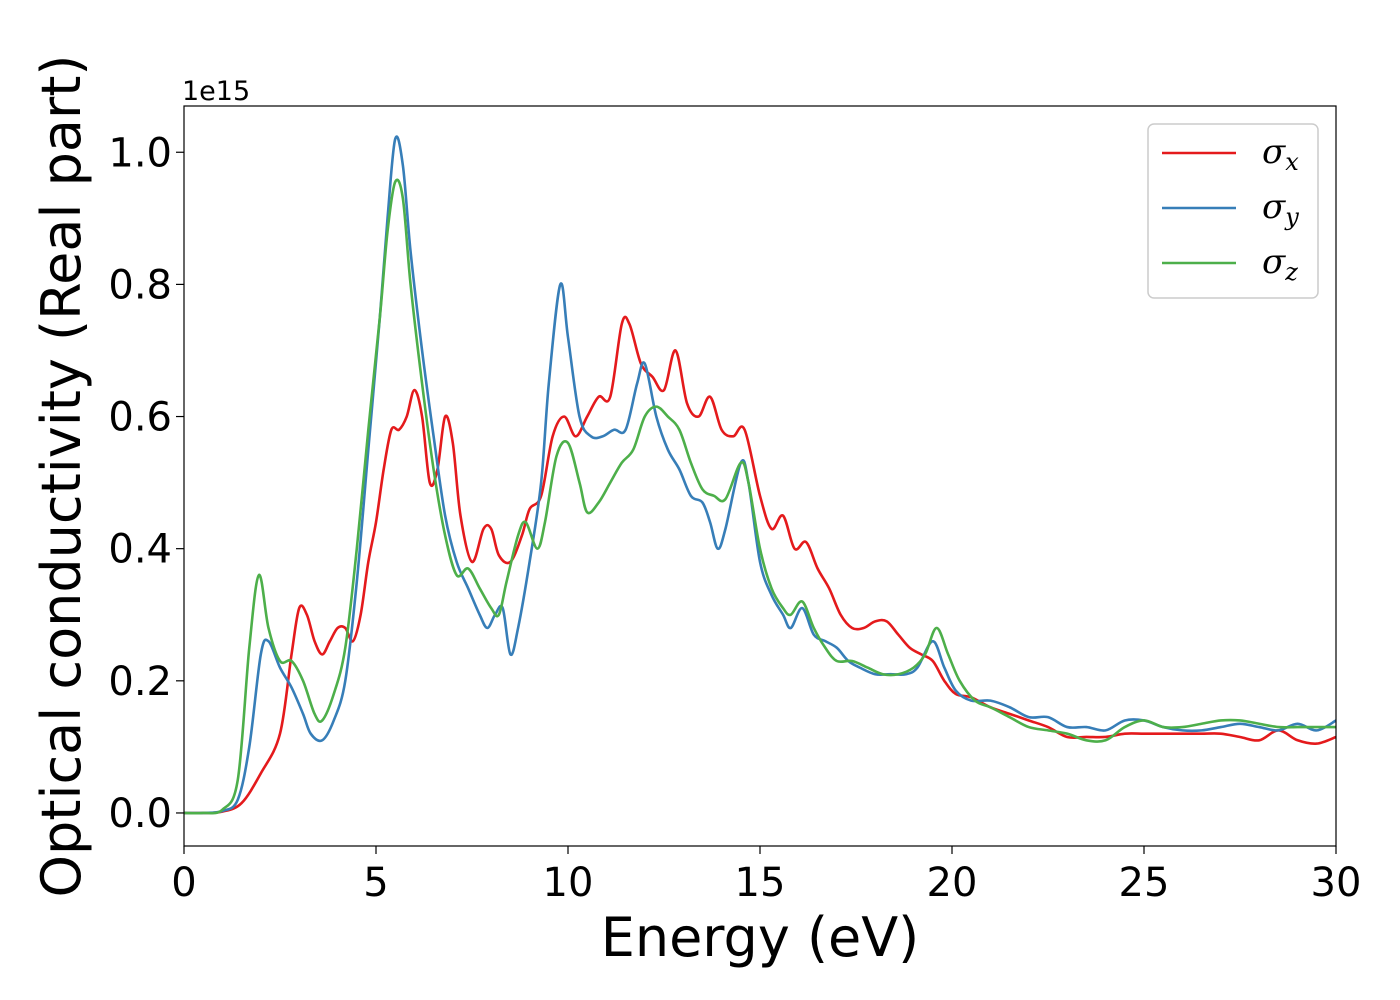  I want to click on x-tick-label: 0, so click(183, 883).